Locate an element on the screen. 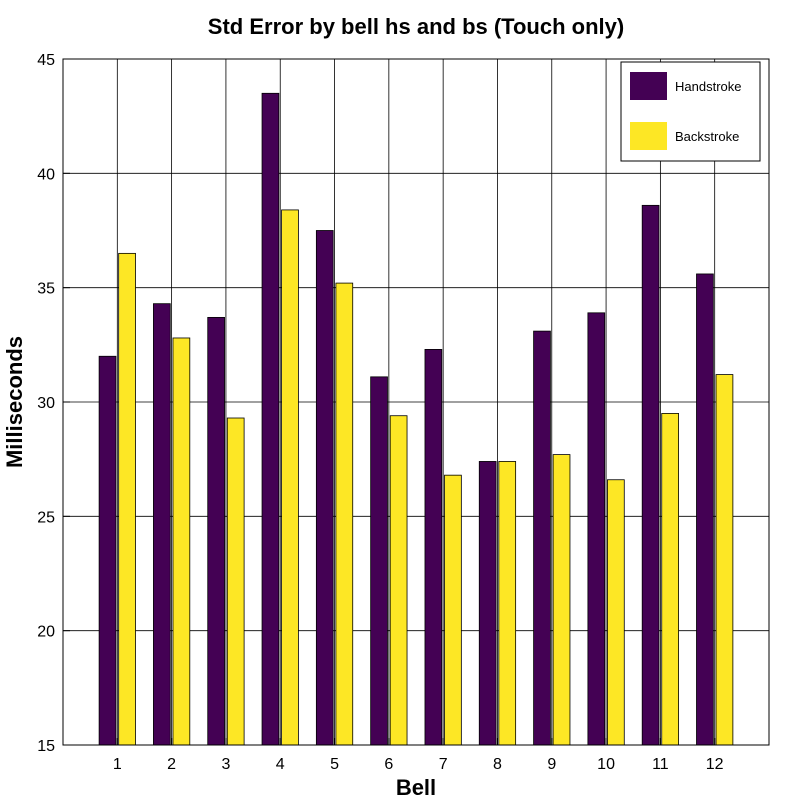 The width and height of the screenshot is (800, 800). y-tick-label: 40 is located at coordinates (46, 174).